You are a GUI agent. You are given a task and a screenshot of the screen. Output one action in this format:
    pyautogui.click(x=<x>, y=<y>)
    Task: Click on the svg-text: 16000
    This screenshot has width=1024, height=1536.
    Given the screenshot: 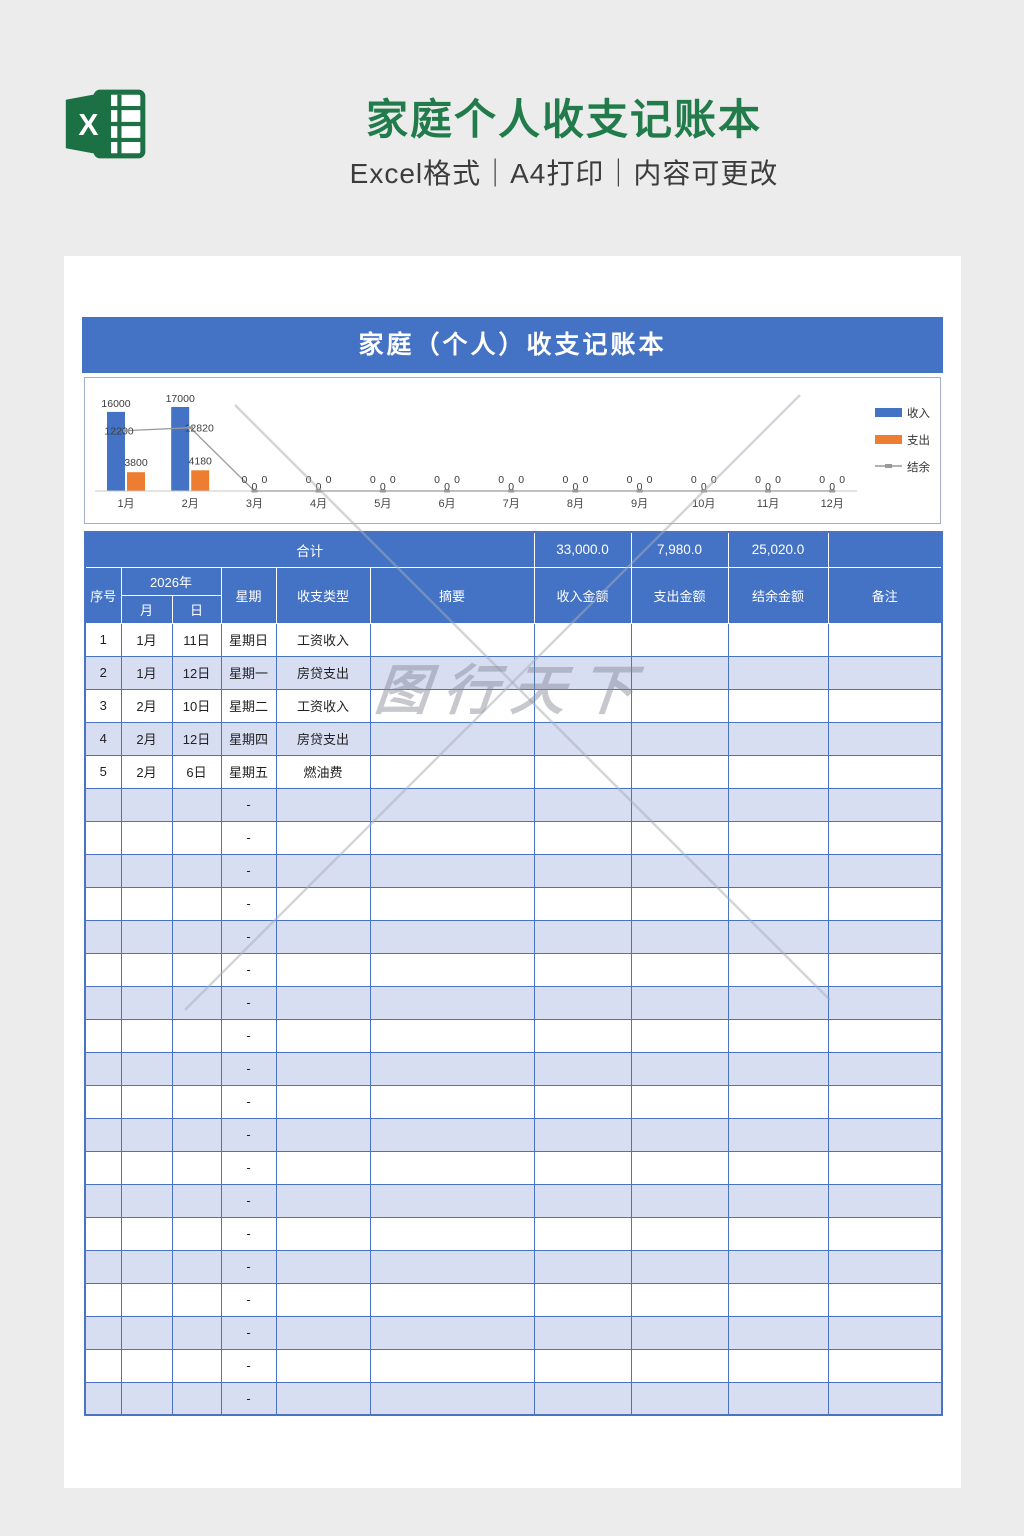 What is the action you would take?
    pyautogui.click(x=115, y=404)
    